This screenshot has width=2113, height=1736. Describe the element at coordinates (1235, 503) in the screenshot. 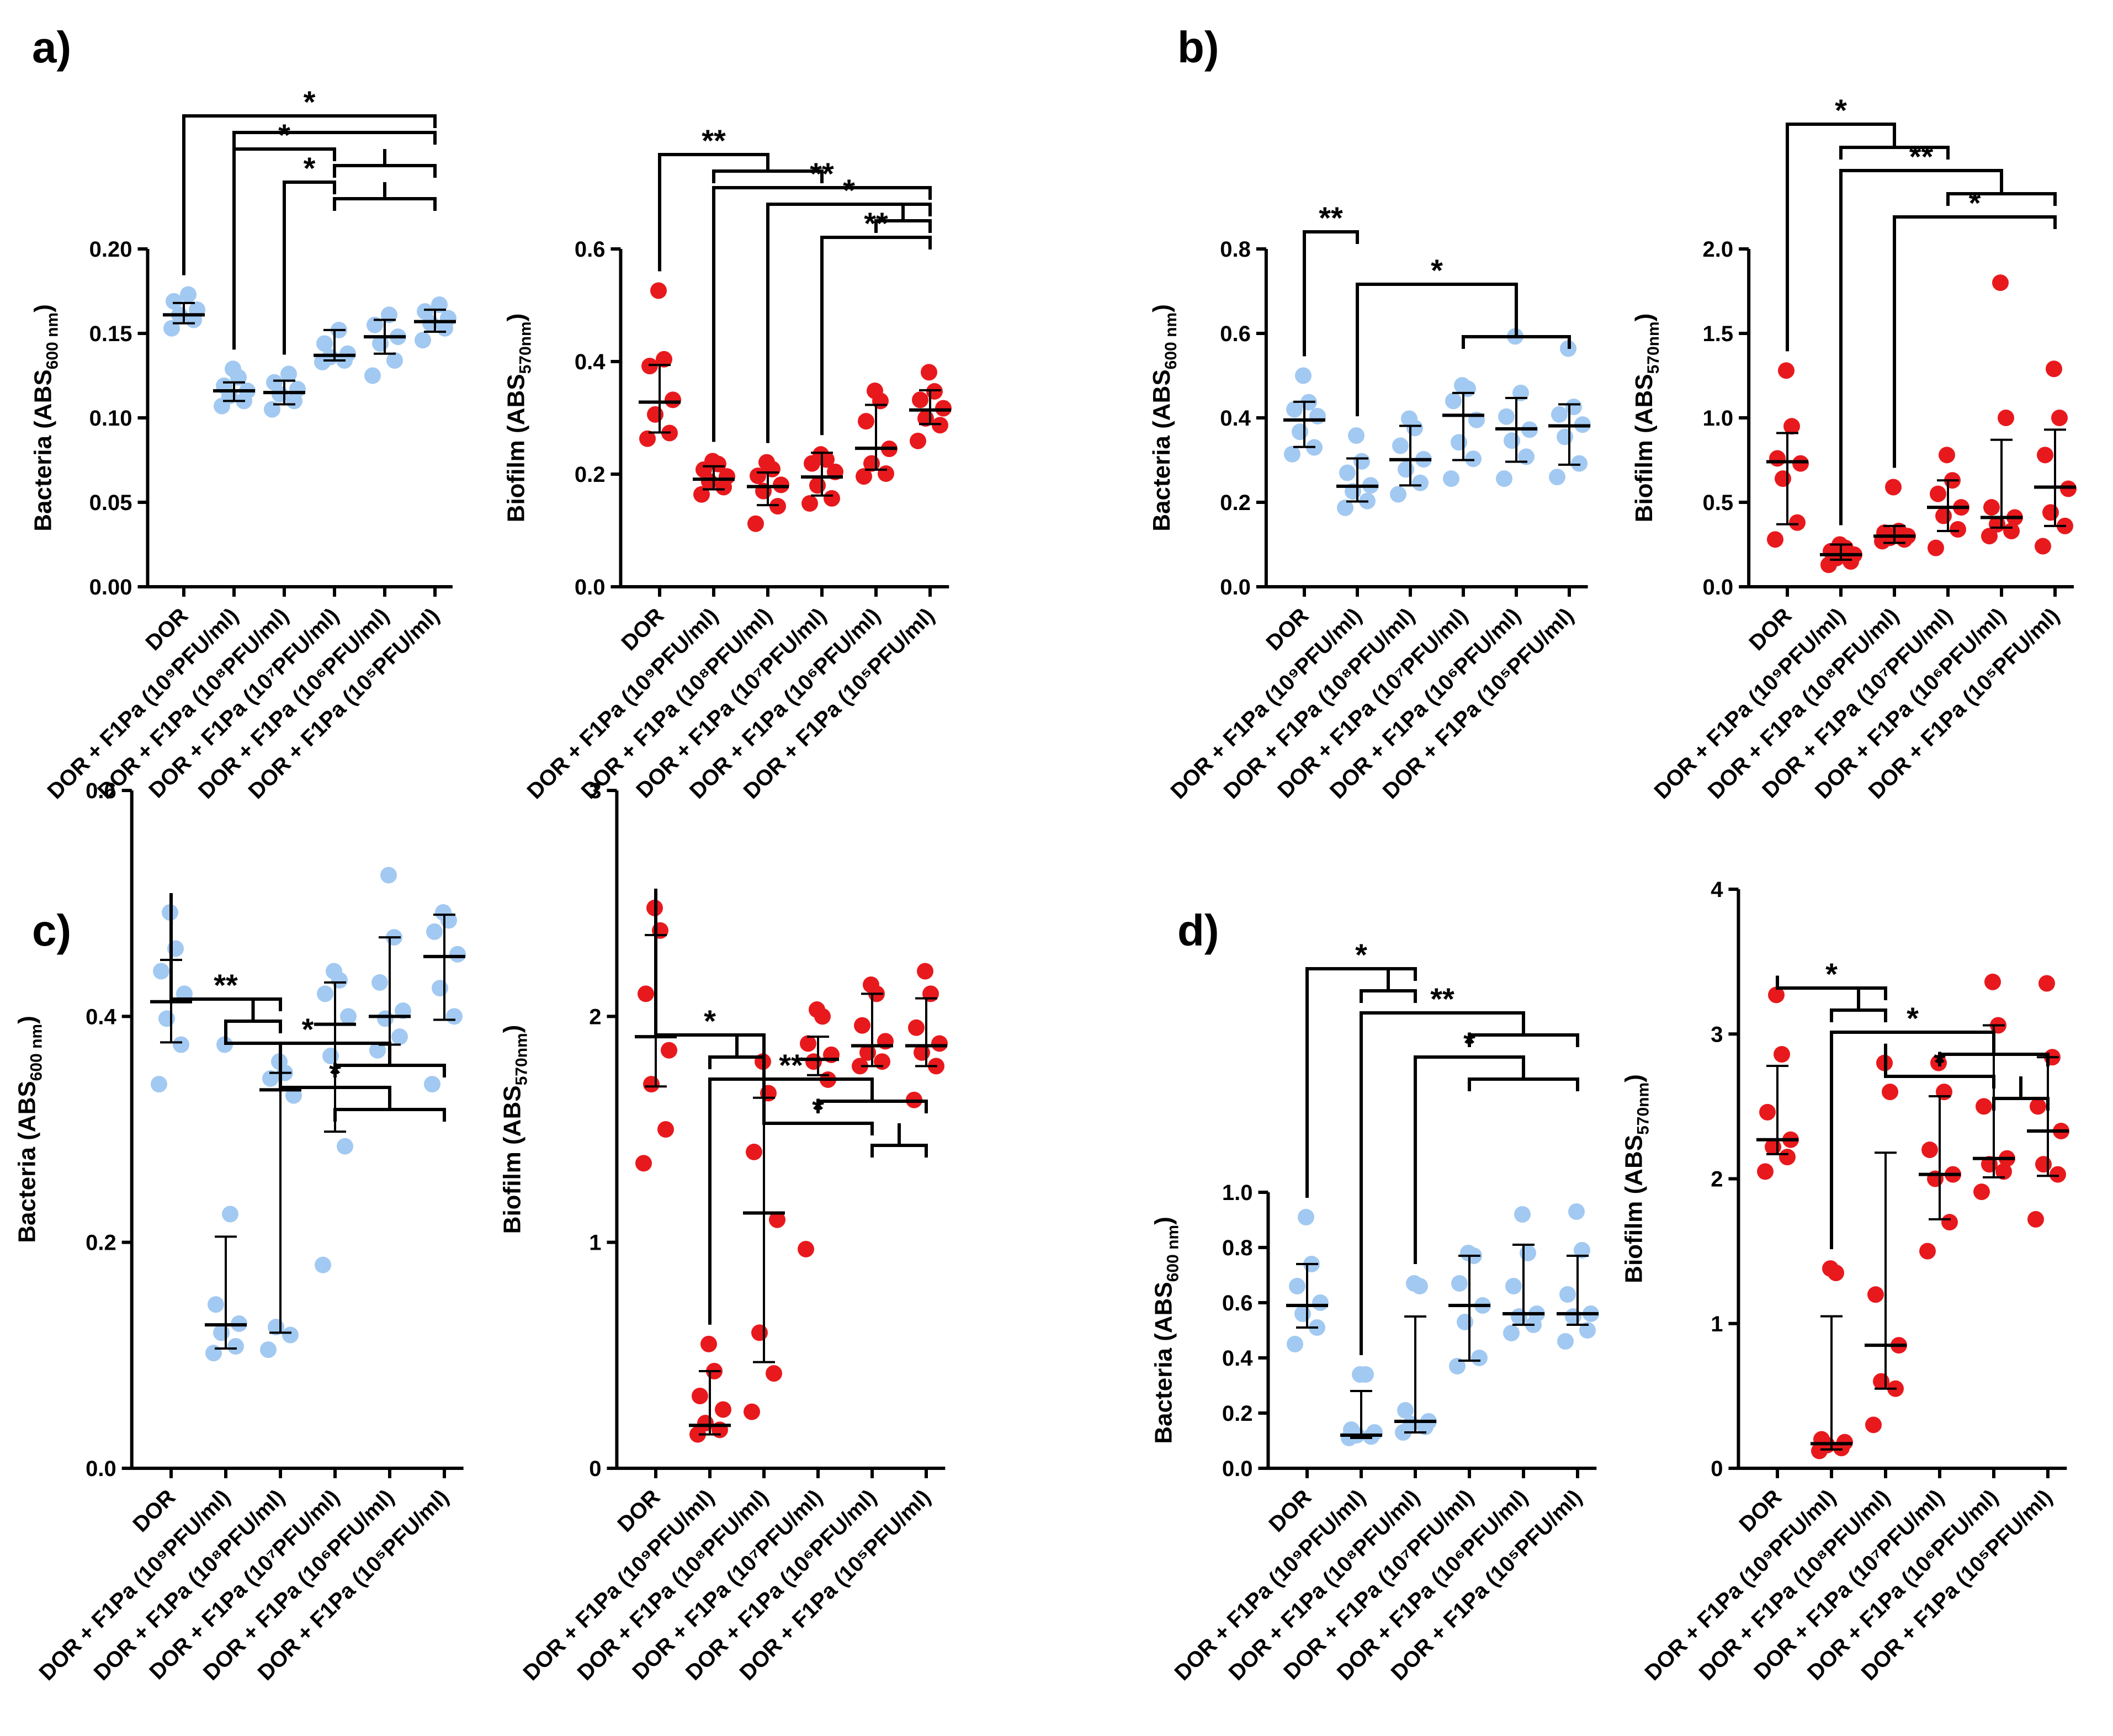

I see `y-tick-label: 0.2` at that location.